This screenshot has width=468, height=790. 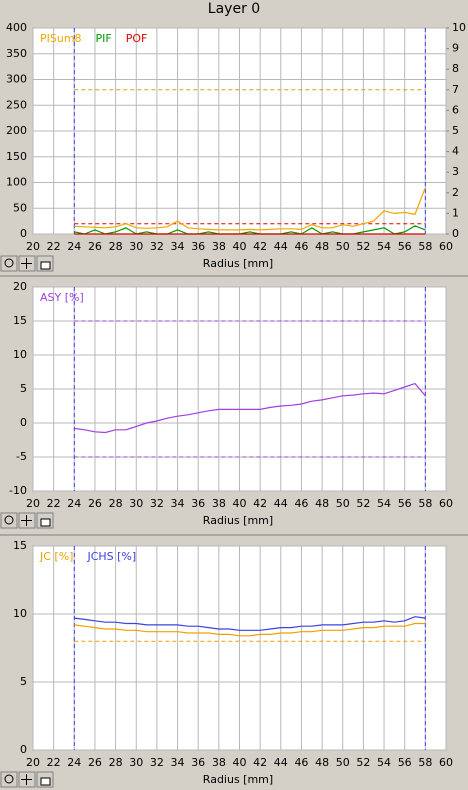 What do you see at coordinates (455, 192) in the screenshot?
I see `y2-tick-label: 2` at bounding box center [455, 192].